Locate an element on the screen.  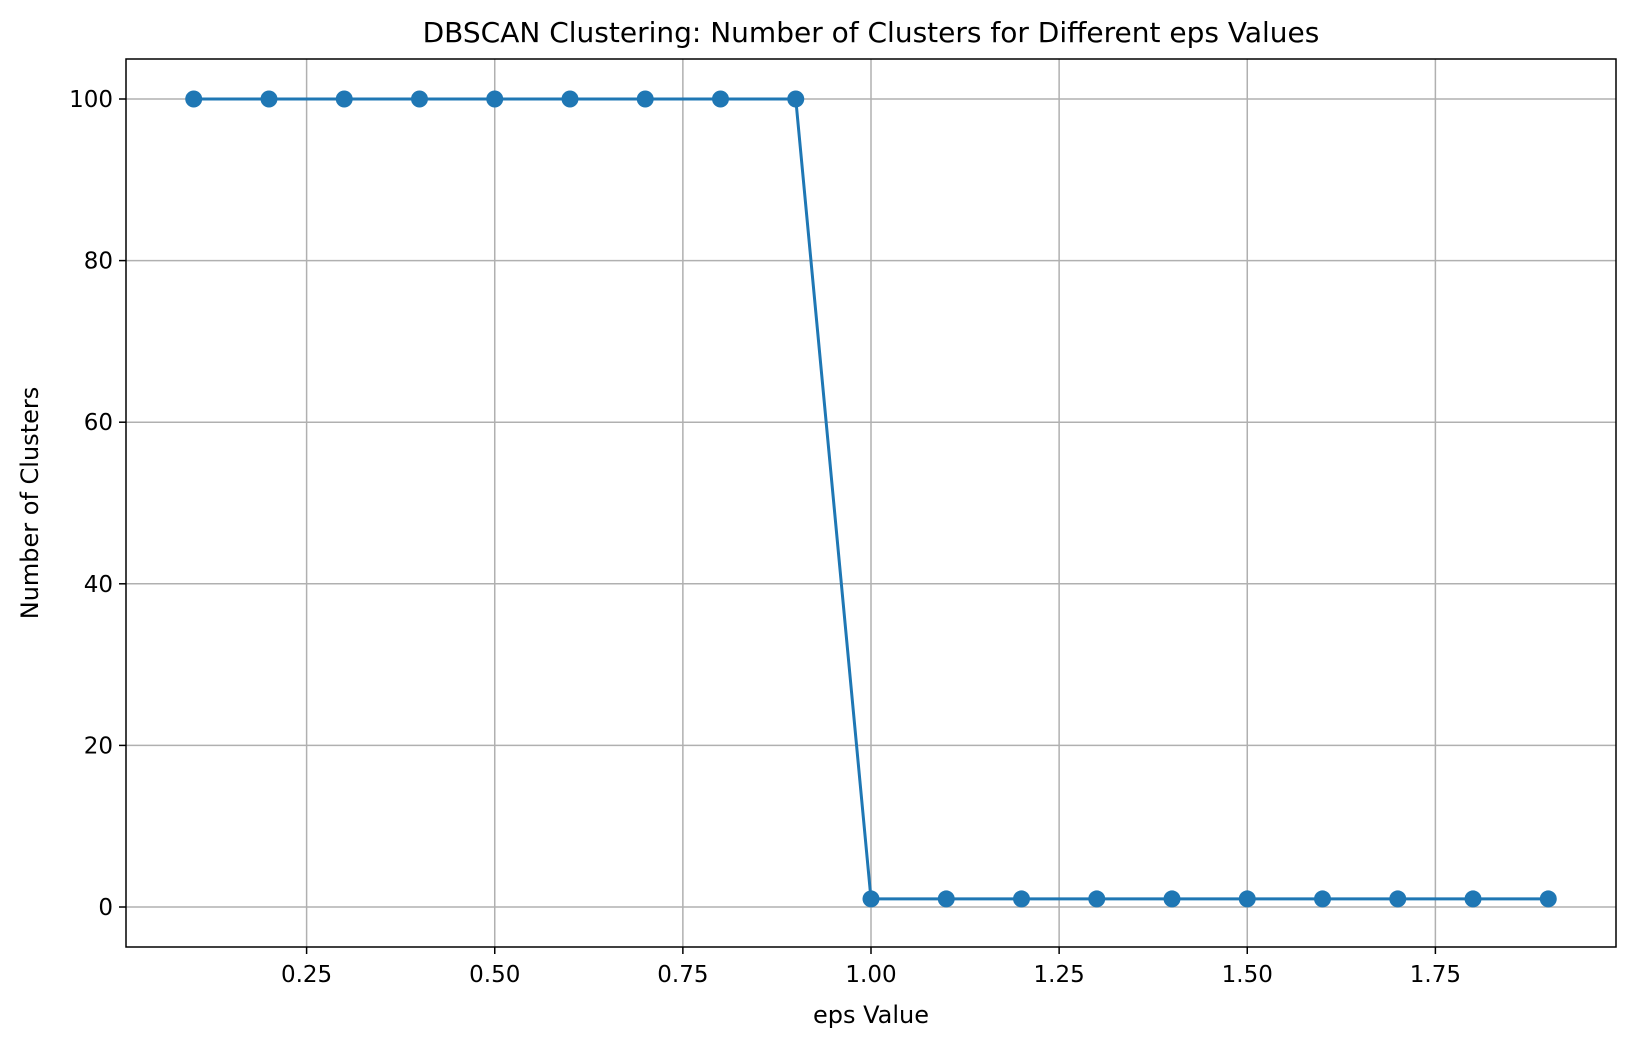
x-axis-label: eps Value is located at coordinates (871, 1015).